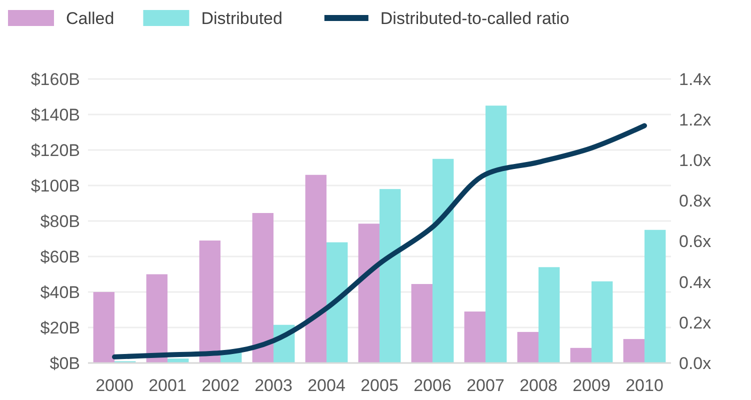 This screenshot has height=400, width=751. I want to click on y-tick-label: $20B, so click(60, 328).